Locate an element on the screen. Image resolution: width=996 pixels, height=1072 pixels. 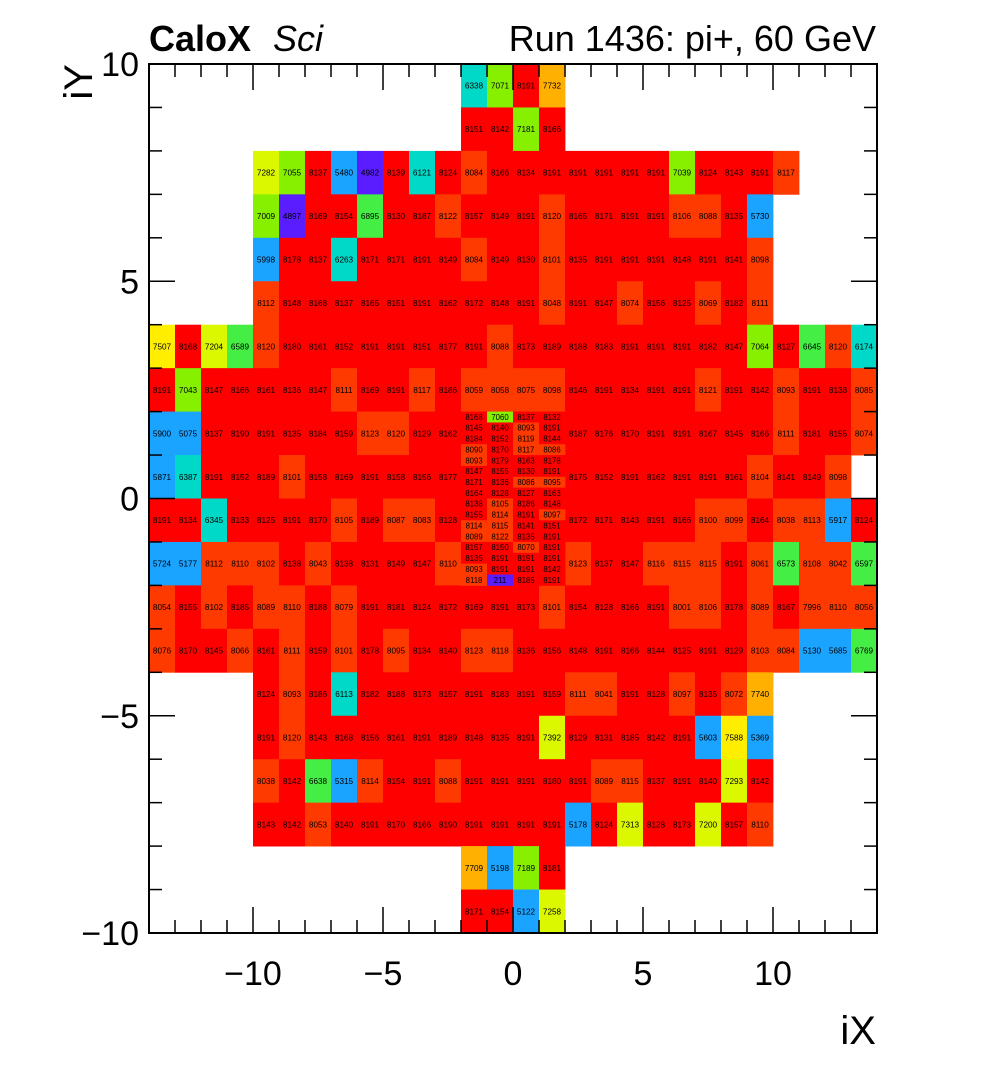
cell-value-label: 8117 is located at coordinates (786, 173).